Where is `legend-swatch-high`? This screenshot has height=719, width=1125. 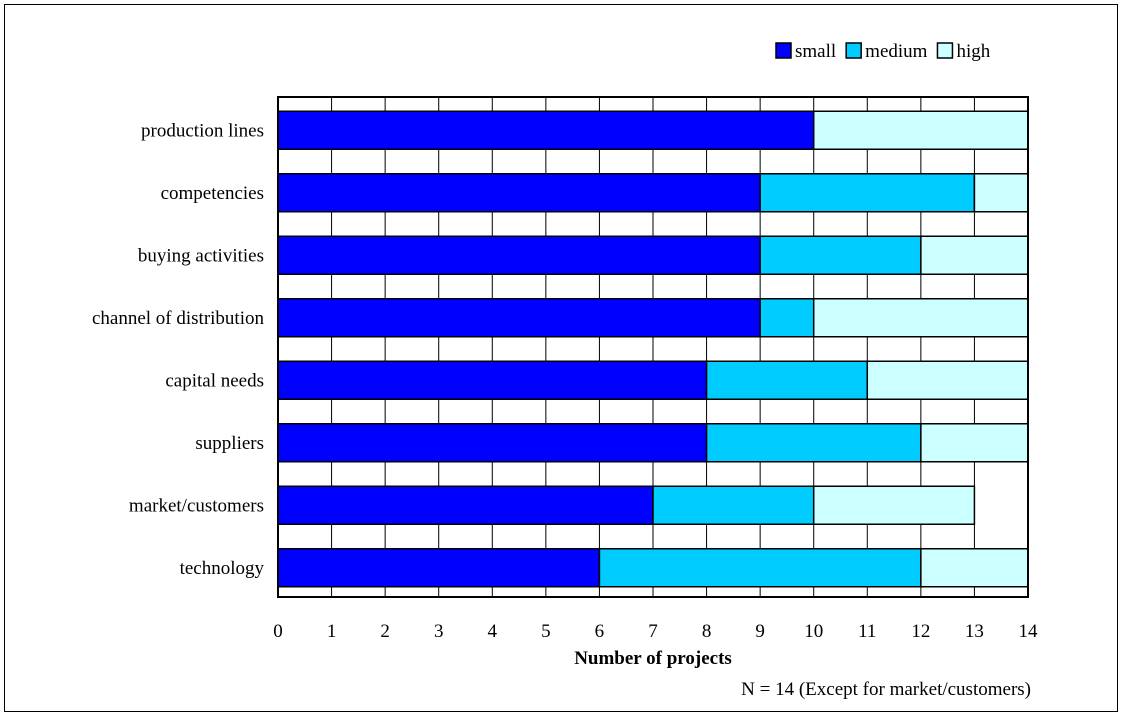 legend-swatch-high is located at coordinates (945, 50).